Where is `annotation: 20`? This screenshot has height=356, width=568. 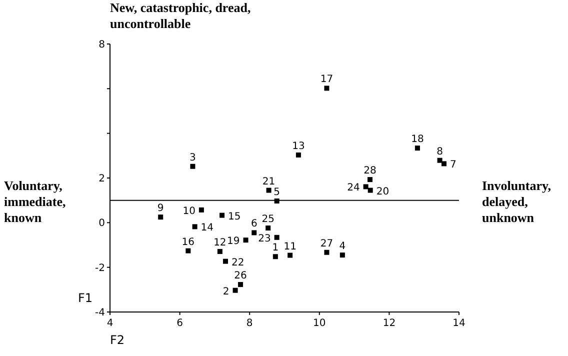 annotation: 20 is located at coordinates (383, 192).